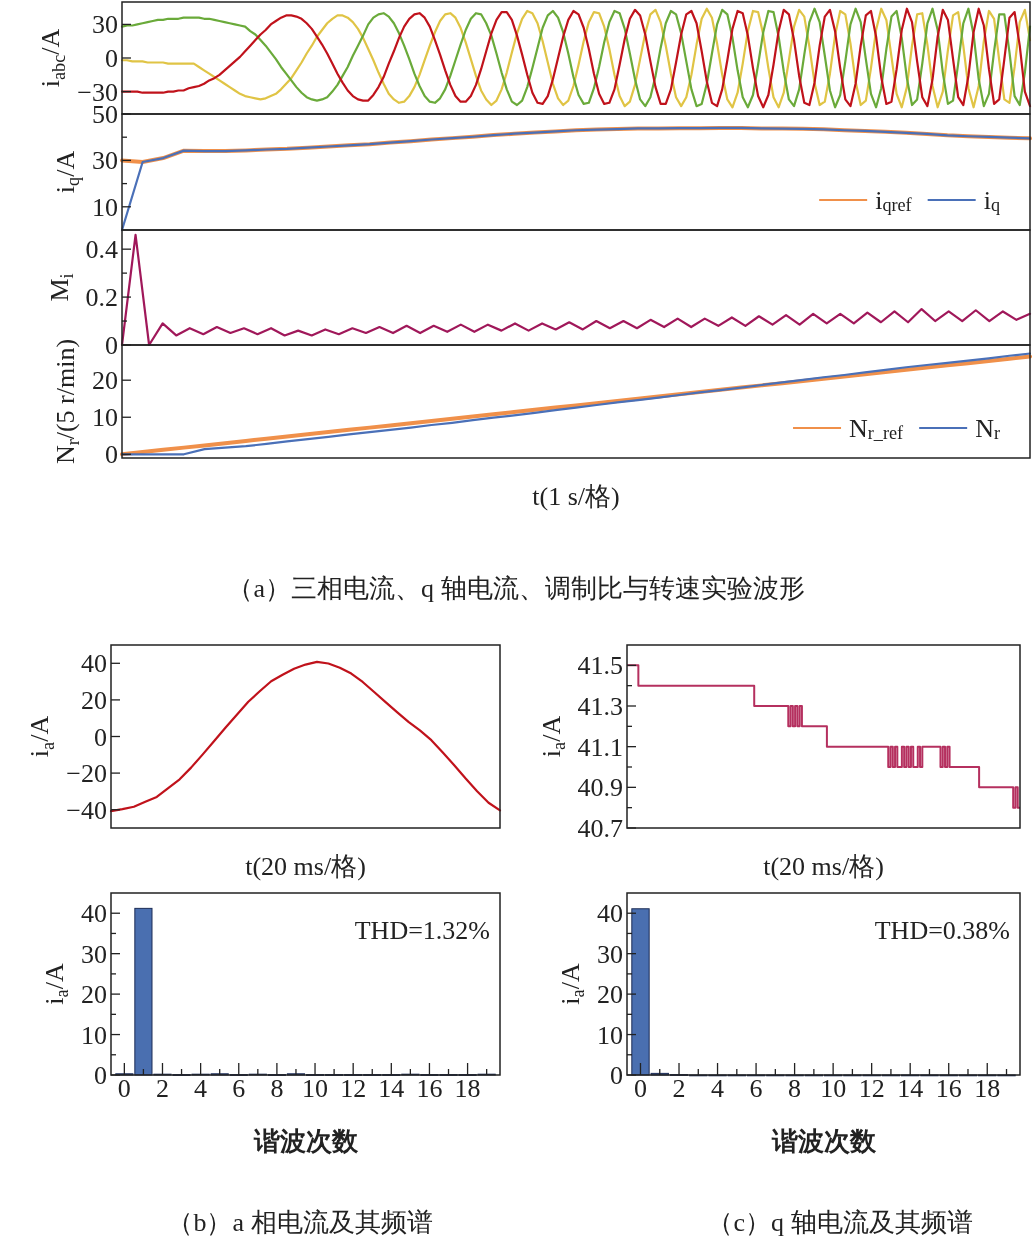 This screenshot has height=1243, width=1033. What do you see at coordinates (600, 787) in the screenshot?
I see `y-tick-label: 40.9` at bounding box center [600, 787].